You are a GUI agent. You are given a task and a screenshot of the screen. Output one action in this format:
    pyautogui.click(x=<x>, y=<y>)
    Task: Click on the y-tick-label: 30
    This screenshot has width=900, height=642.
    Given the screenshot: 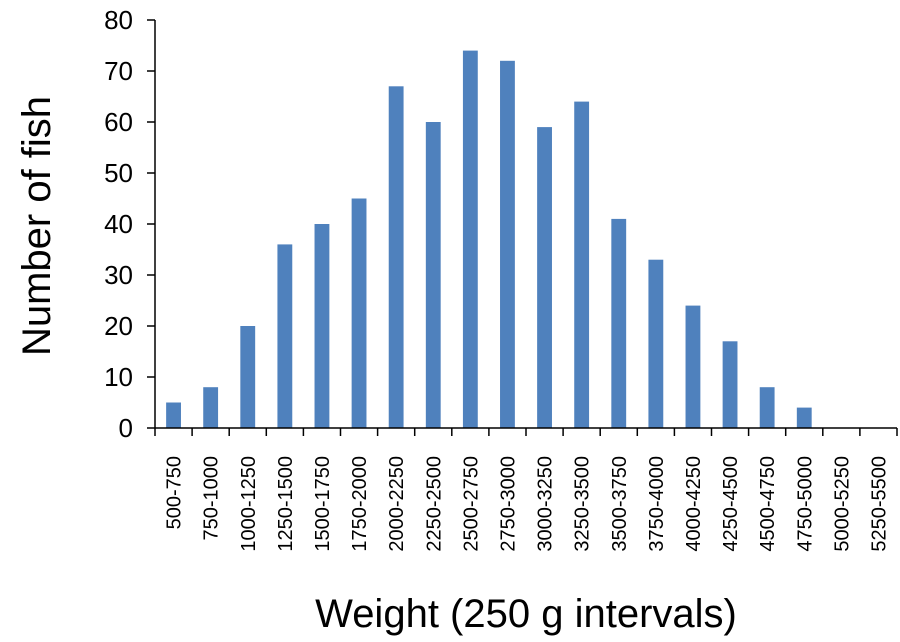 What is the action you would take?
    pyautogui.click(x=118, y=275)
    